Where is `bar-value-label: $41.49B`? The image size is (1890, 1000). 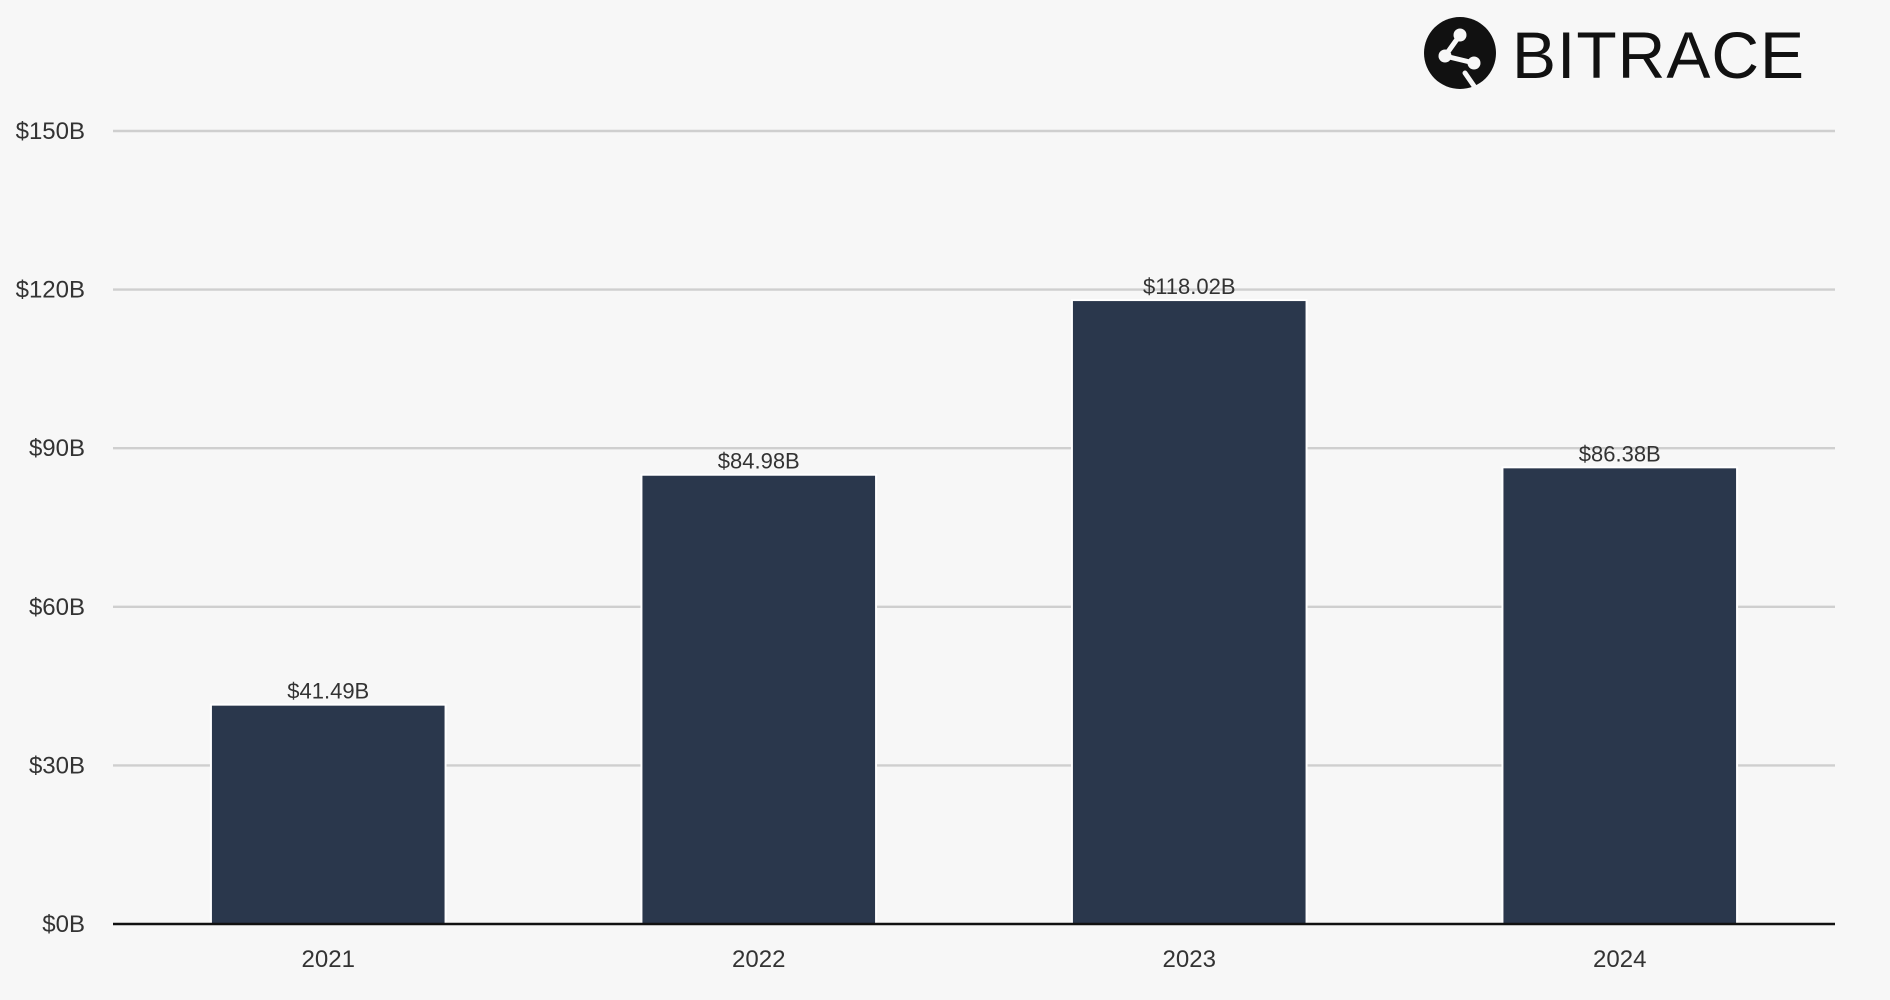 bar-value-label: $41.49B is located at coordinates (328, 691).